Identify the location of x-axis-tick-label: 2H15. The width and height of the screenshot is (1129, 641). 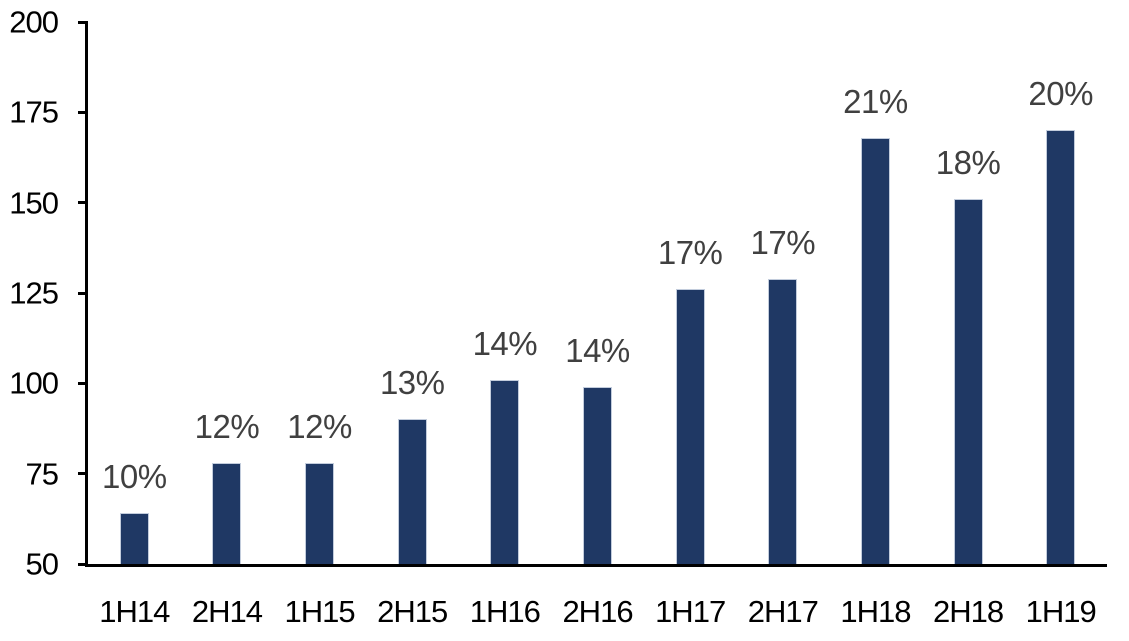
(412, 611).